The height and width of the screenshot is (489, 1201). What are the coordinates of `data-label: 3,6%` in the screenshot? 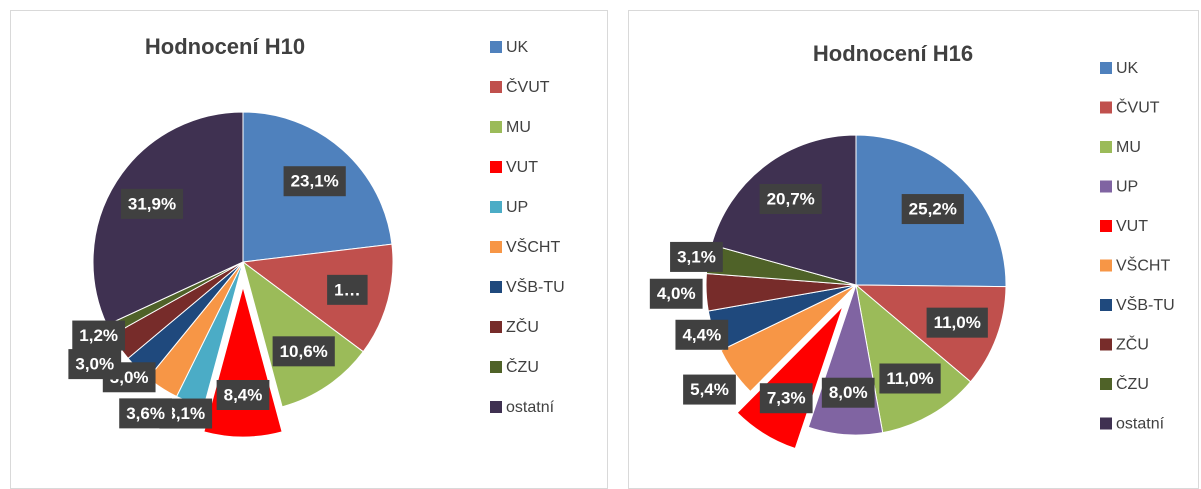 It's located at (145, 413).